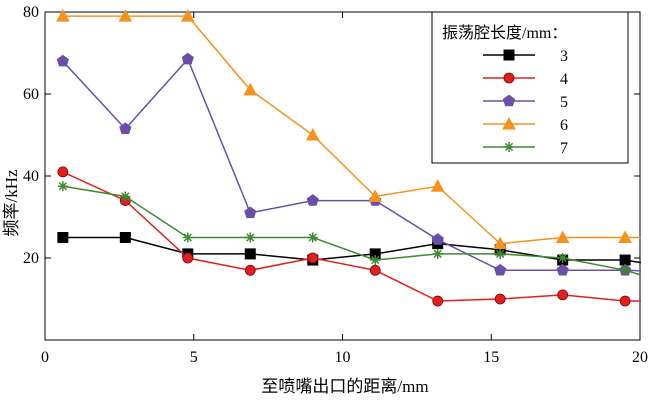  Describe the element at coordinates (31, 12) in the screenshot. I see `y-tick-label: 80` at that location.